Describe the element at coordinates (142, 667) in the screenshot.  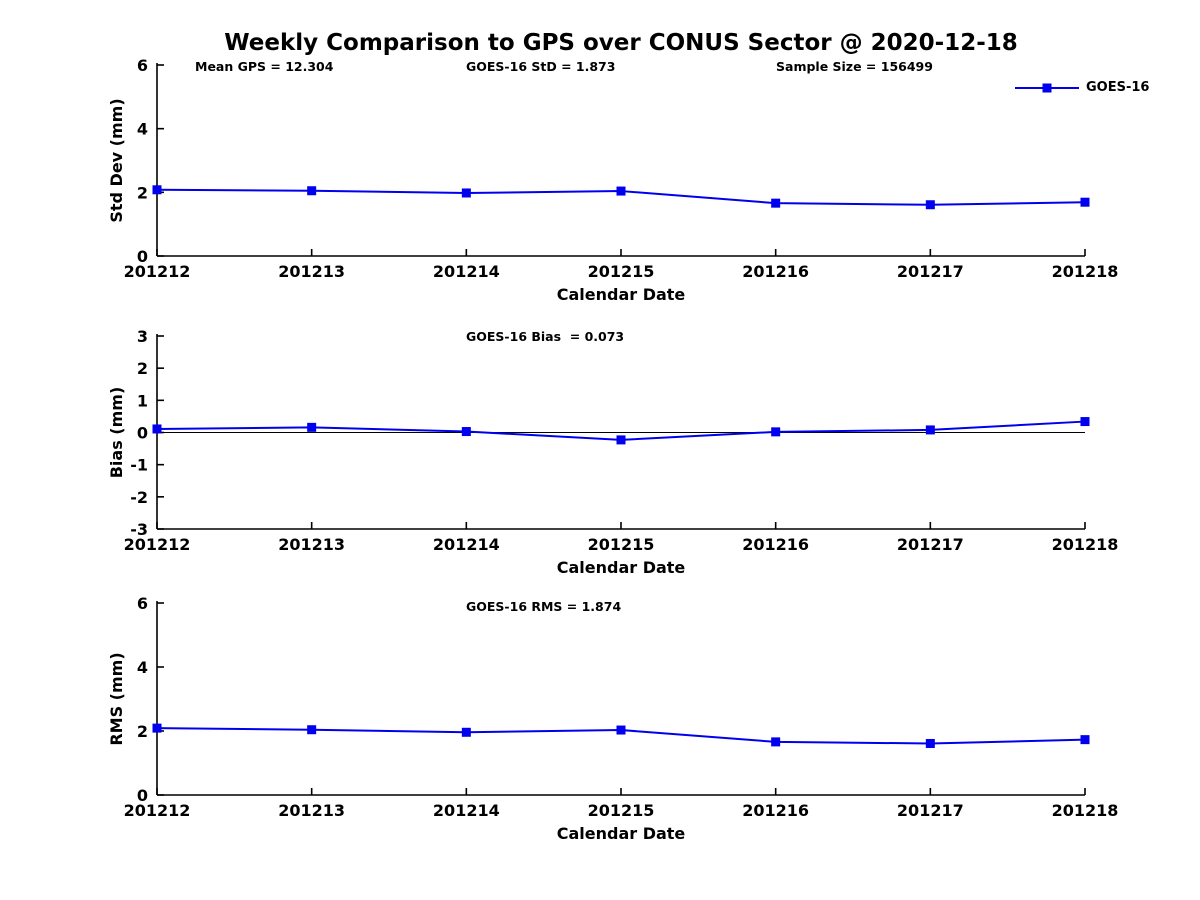
I see `y-tick-label-rms: 4` at that location.